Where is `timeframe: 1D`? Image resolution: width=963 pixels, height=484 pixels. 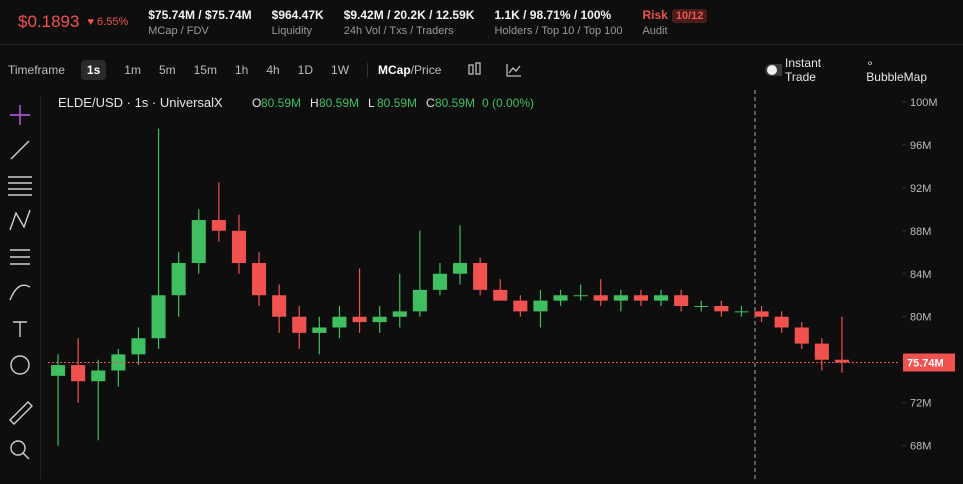 timeframe: 1D is located at coordinates (305, 70).